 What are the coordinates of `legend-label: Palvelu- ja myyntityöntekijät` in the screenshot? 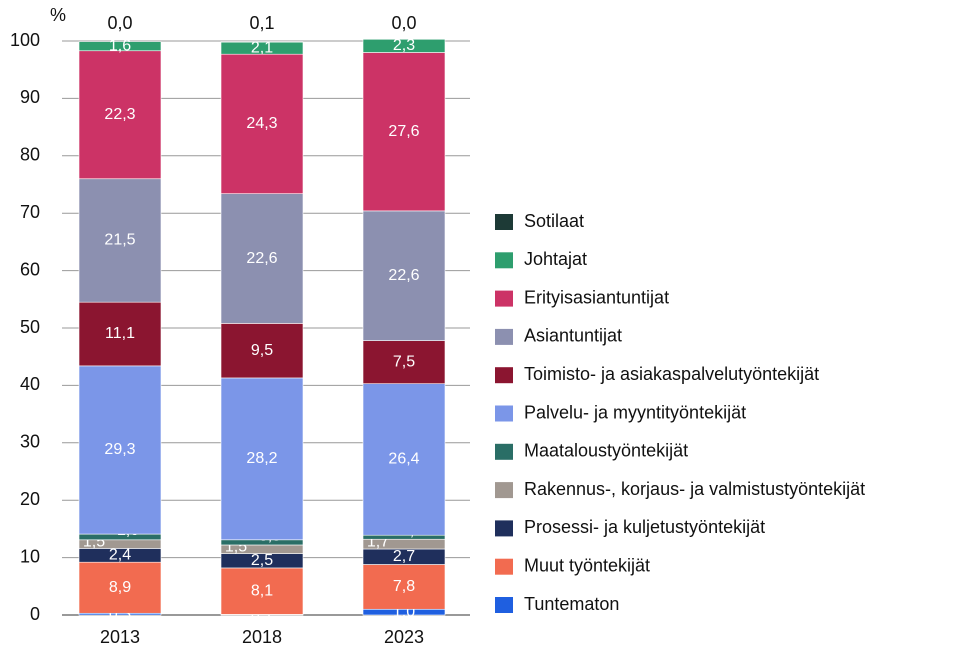 It's located at (635, 412).